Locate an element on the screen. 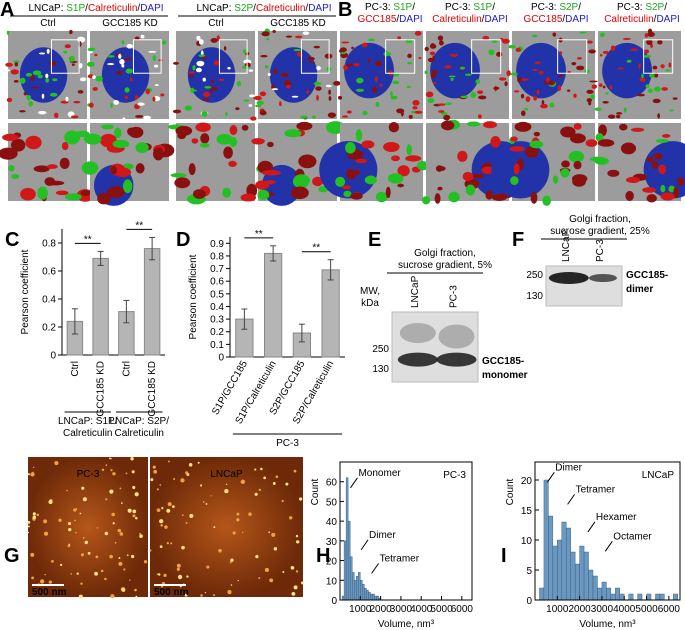  panel-letter: A is located at coordinates (7, 10).